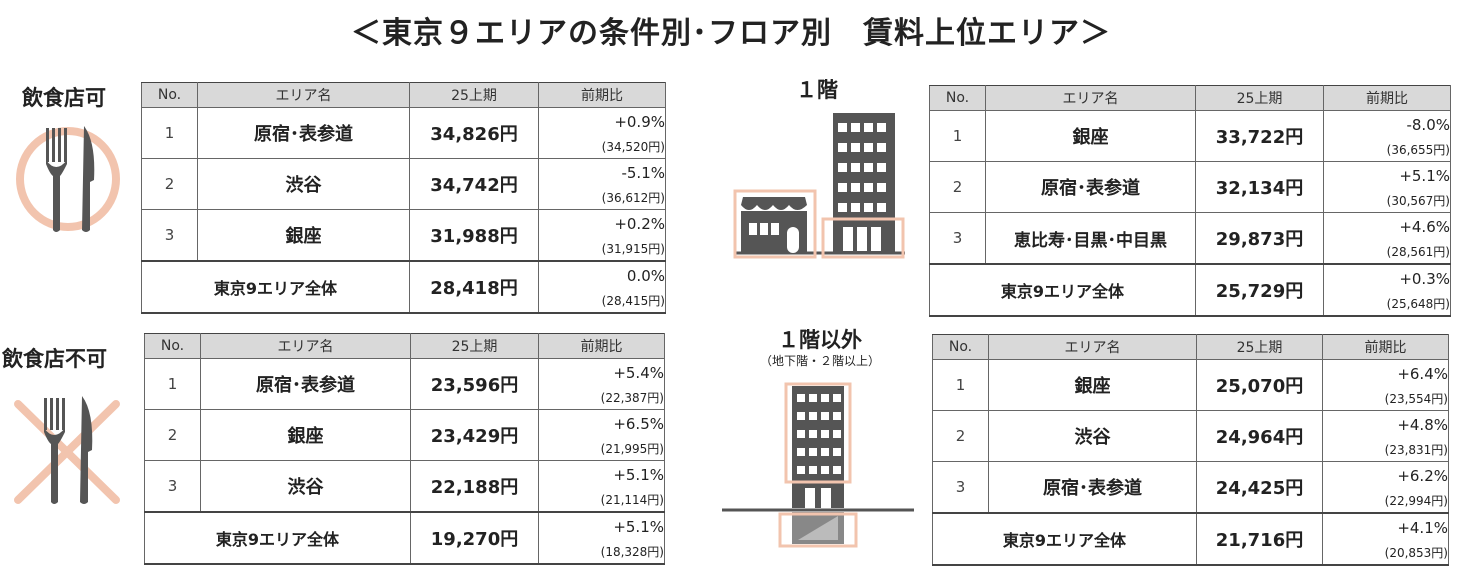 The width and height of the screenshot is (1462, 576). Describe the element at coordinates (1387, 238) in the screenshot. I see `change-cell: +4.6% (28,561円)` at that location.